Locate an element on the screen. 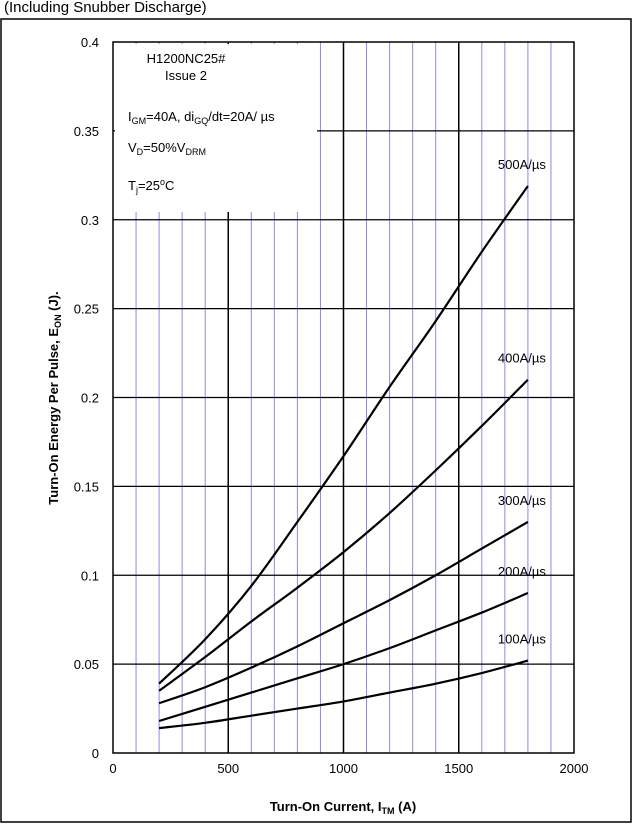 The height and width of the screenshot is (828, 632). y-tick-label: 0.4 is located at coordinates (90, 42).